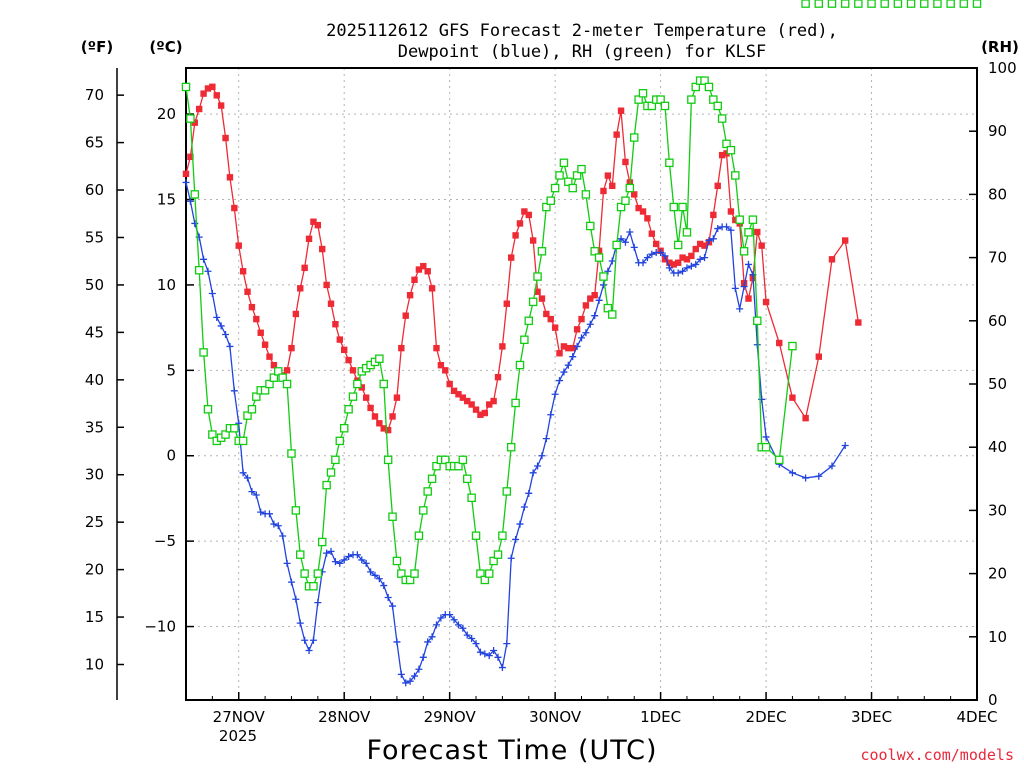  What do you see at coordinates (160, 627) in the screenshot?
I see `celsius-tick-label: −10` at bounding box center [160, 627].